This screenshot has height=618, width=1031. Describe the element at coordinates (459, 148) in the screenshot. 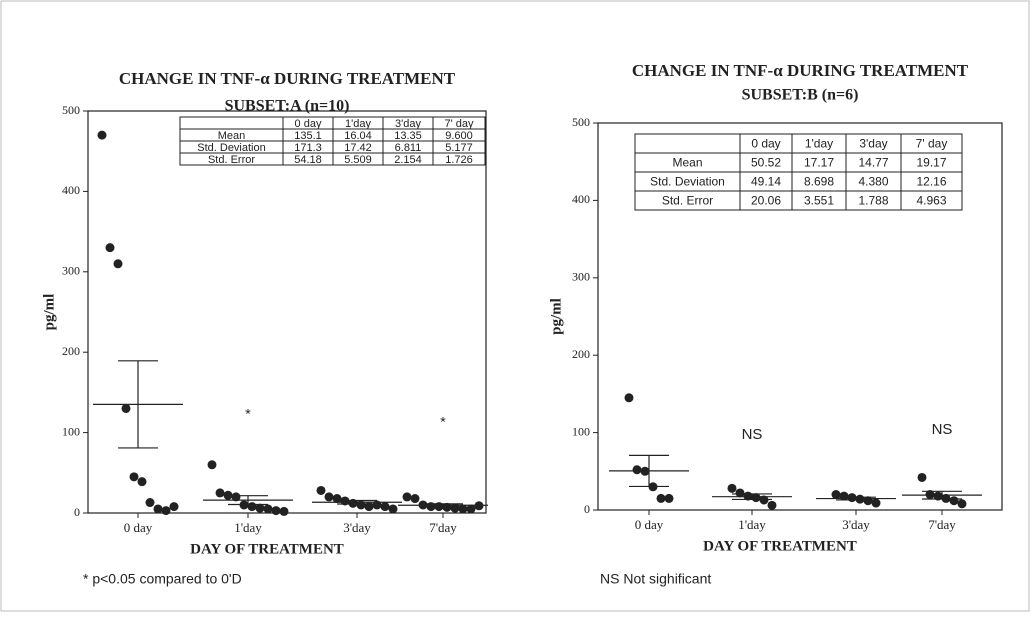

I see `table-cell: 5.177` at that location.